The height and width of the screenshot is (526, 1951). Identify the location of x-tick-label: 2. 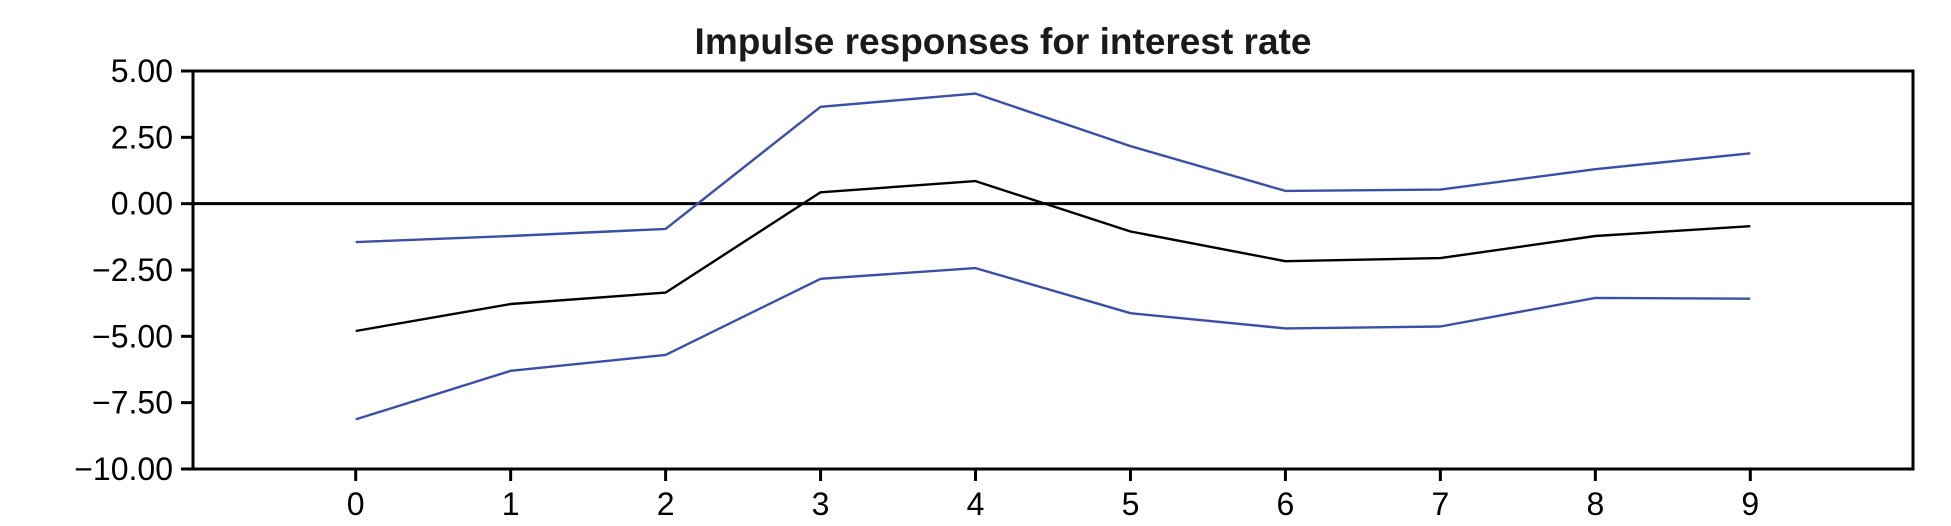
(666, 504).